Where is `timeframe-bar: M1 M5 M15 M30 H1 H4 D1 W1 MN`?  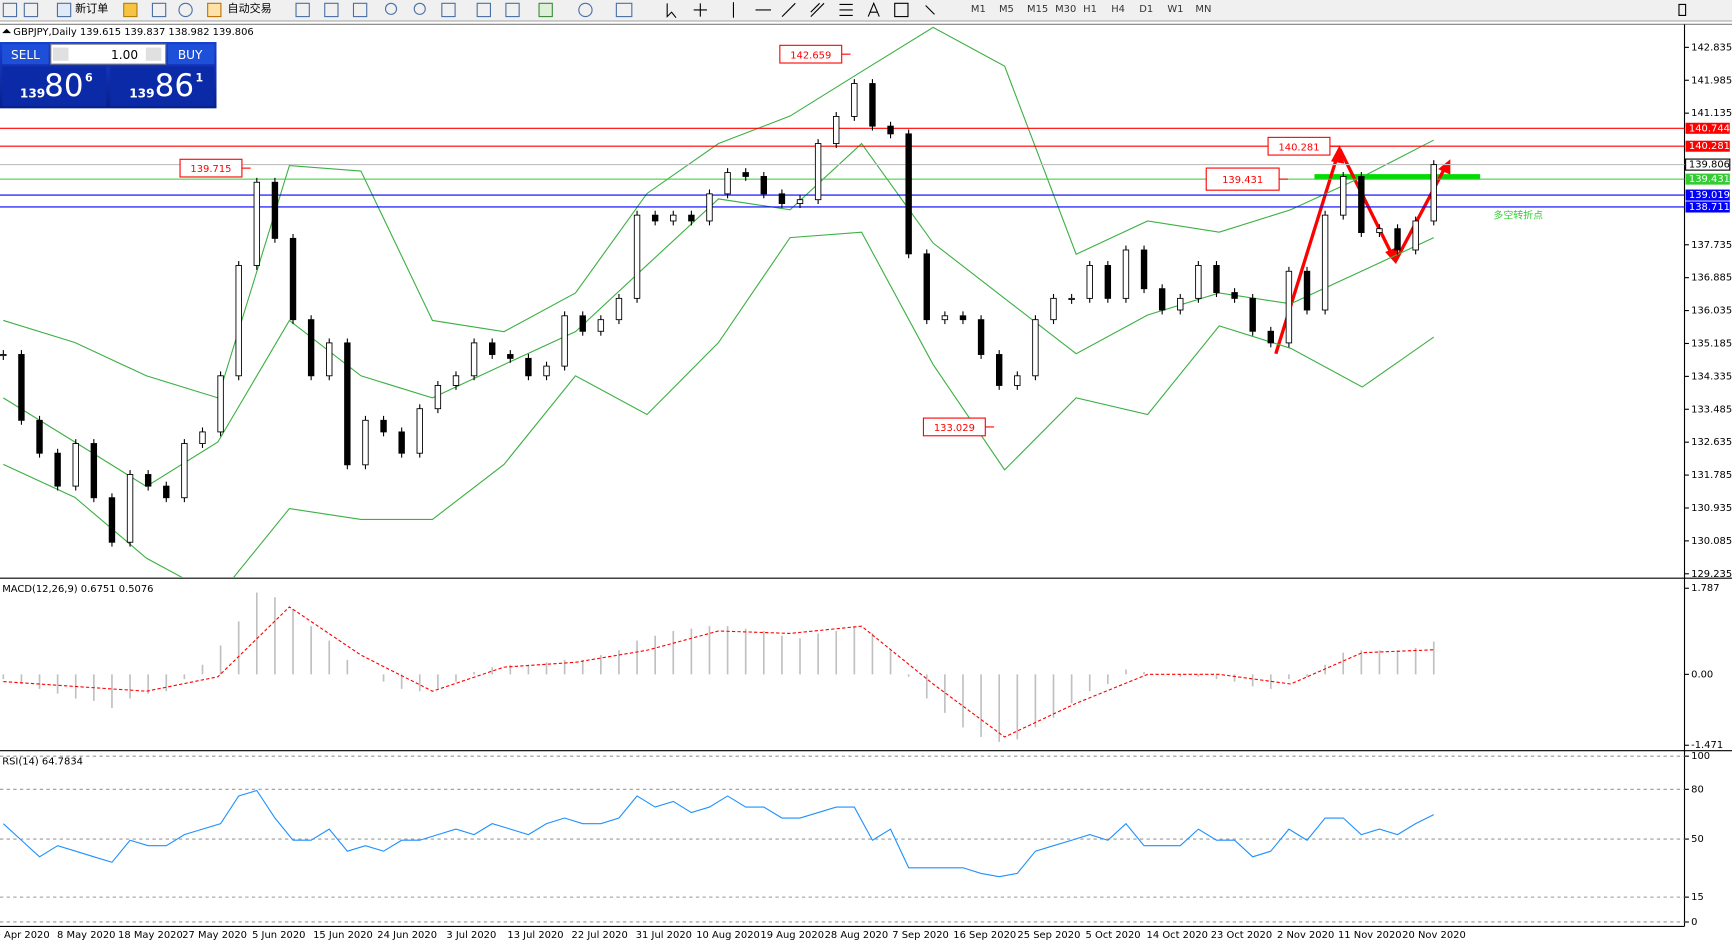
timeframe-bar: M1 M5 M15 M30 H1 H4 D1 W1 MN is located at coordinates (1091, 9).